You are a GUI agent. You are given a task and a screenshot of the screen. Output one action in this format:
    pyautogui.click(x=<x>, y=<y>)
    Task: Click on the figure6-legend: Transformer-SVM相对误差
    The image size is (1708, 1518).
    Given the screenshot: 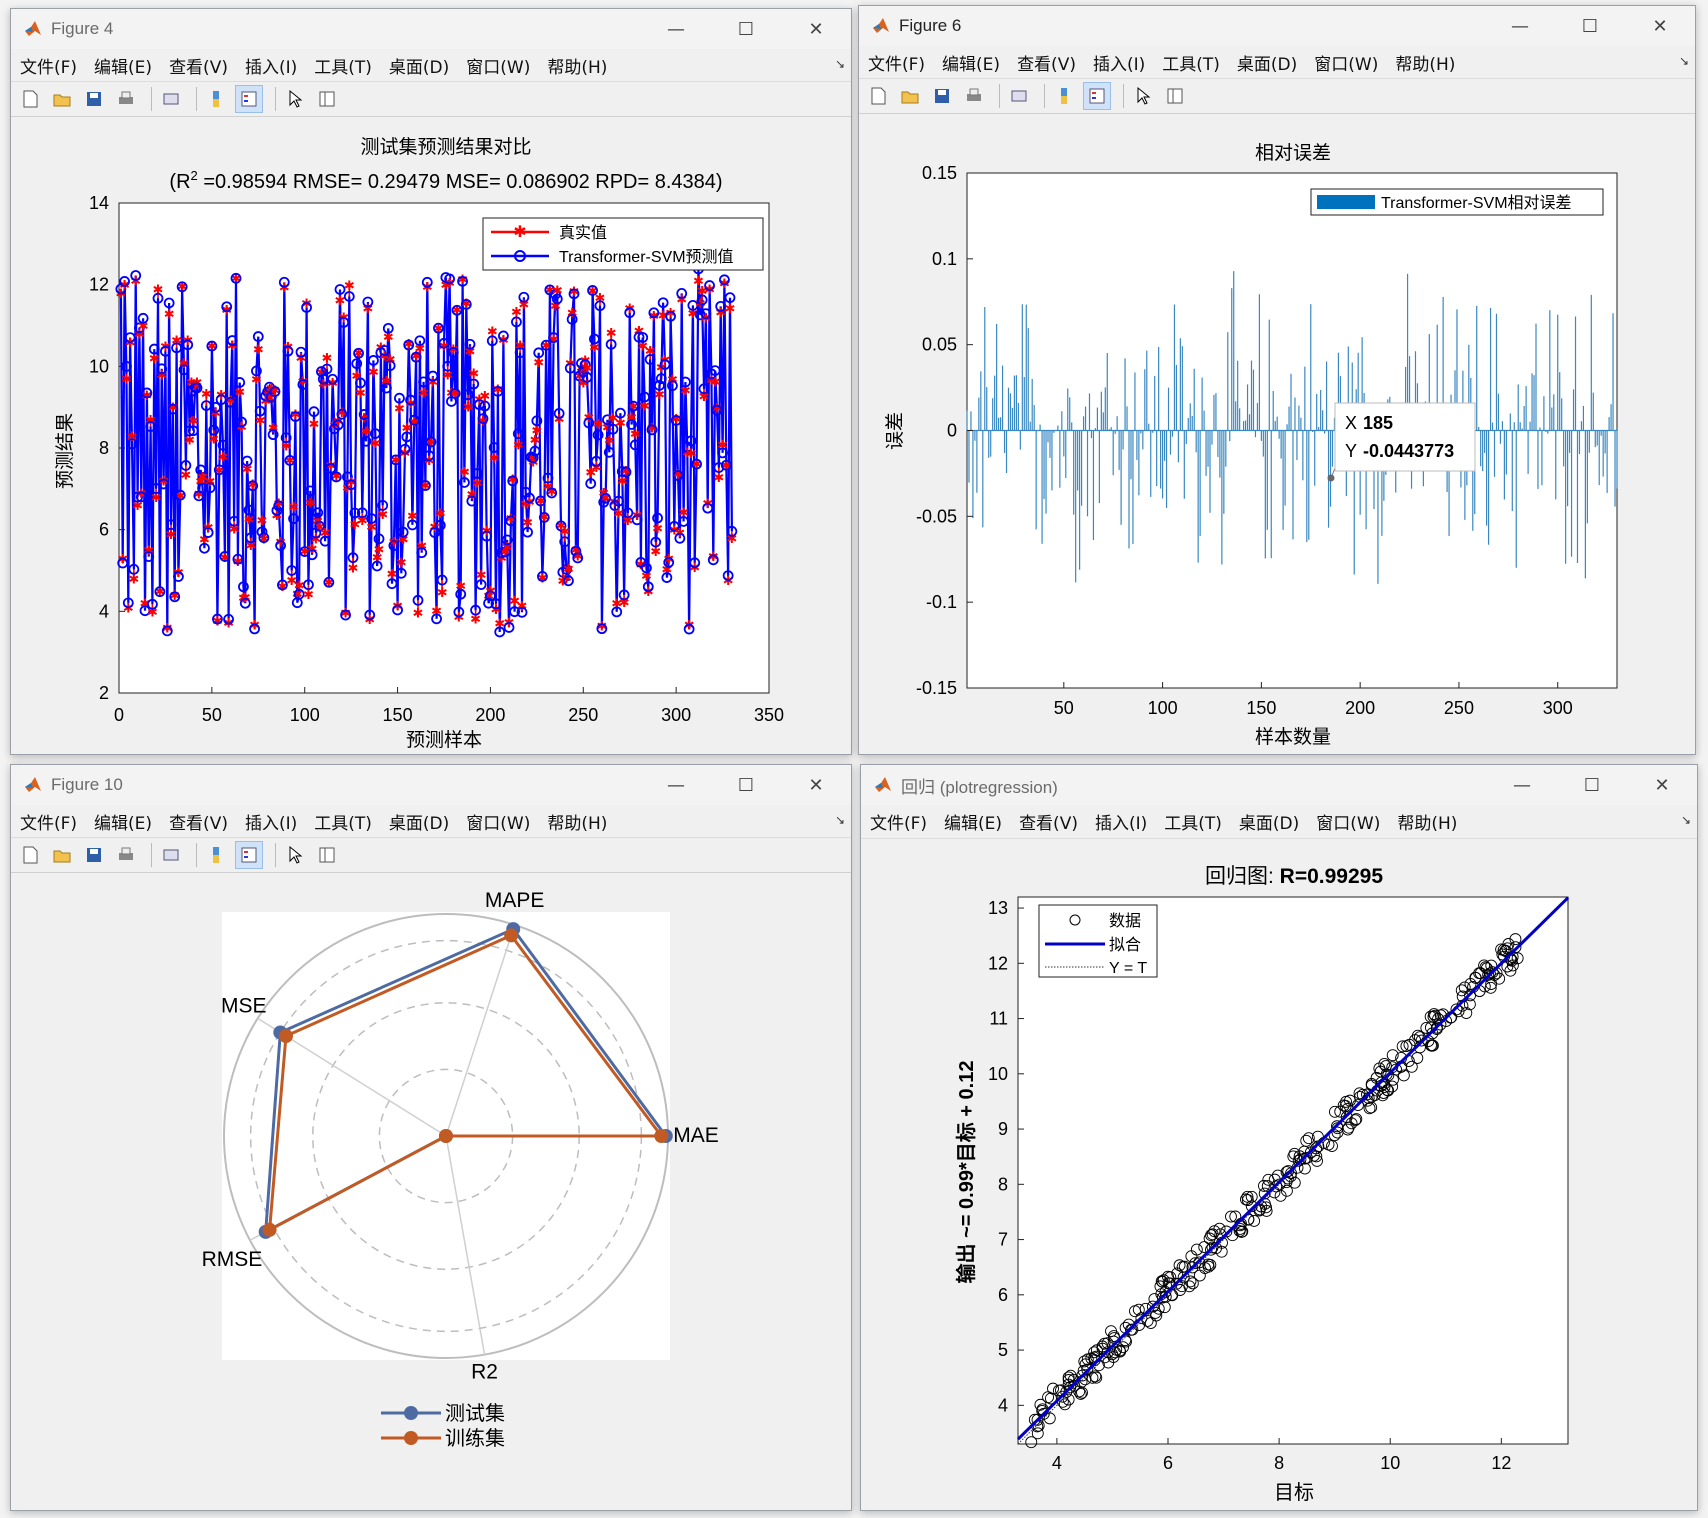 What is the action you would take?
    pyautogui.click(x=1457, y=202)
    